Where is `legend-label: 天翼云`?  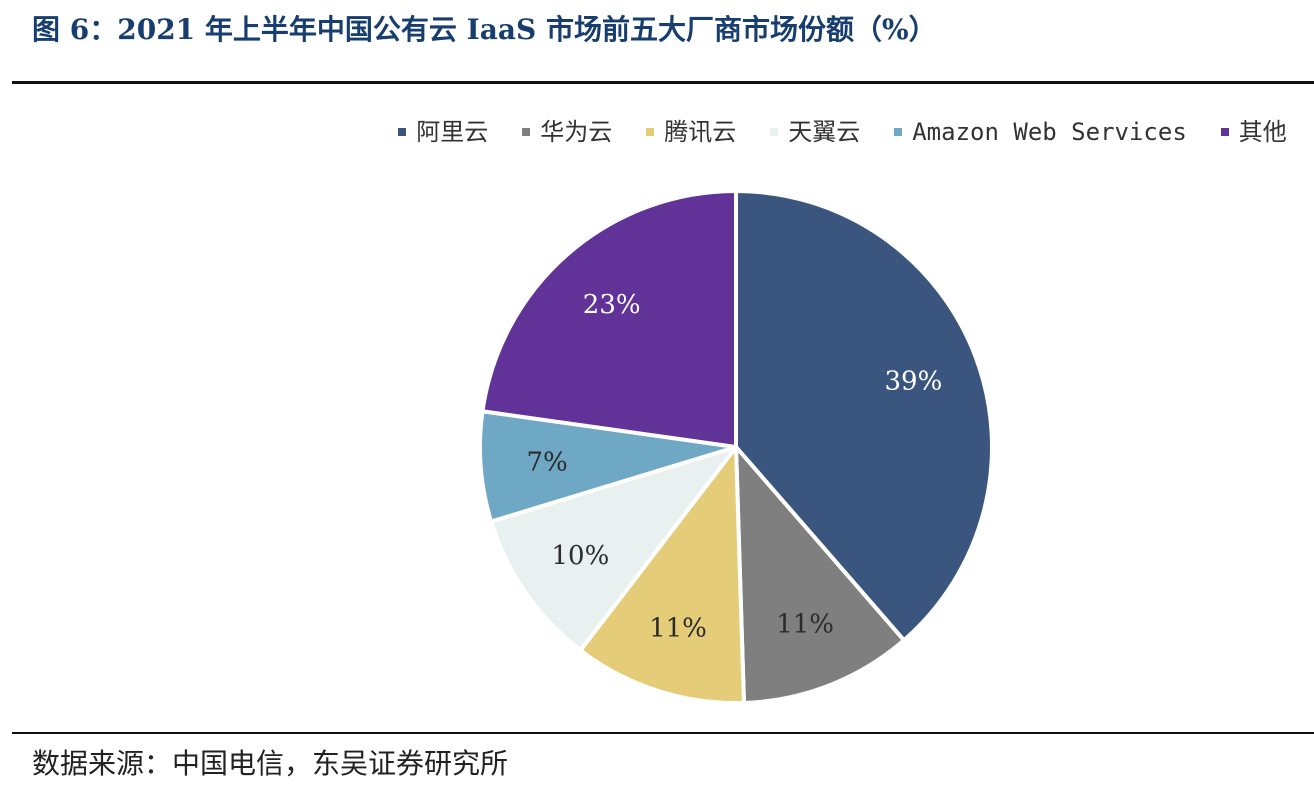
legend-label: 天翼云 is located at coordinates (824, 132).